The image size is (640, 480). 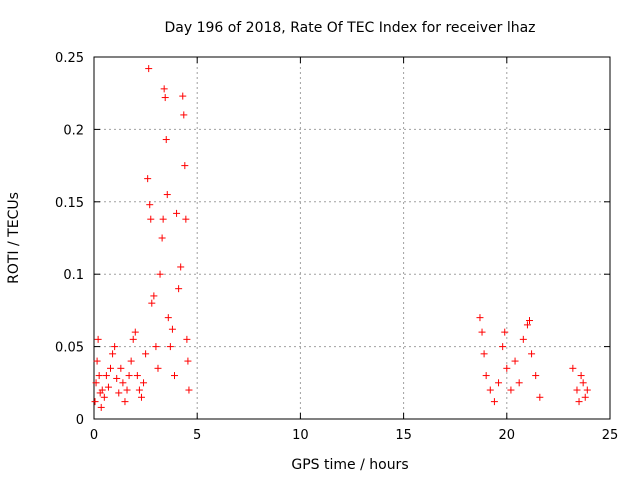 What do you see at coordinates (14, 238) in the screenshot?
I see `y-axis-title: ROTI / TECUs` at bounding box center [14, 238].